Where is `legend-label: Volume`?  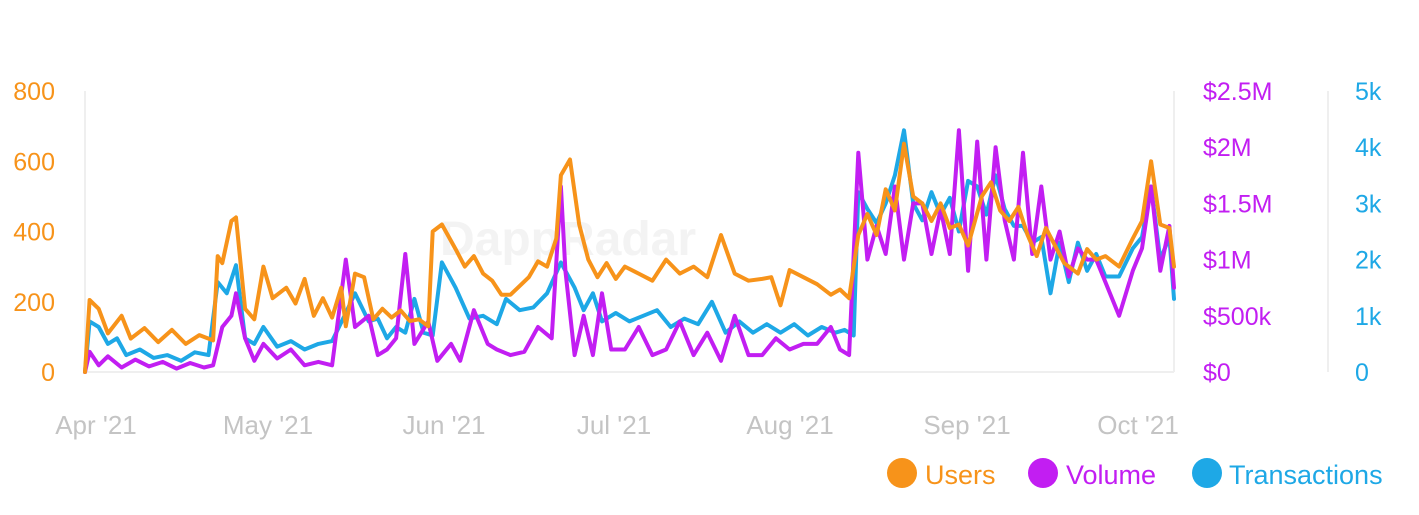
legend-label: Volume is located at coordinates (1111, 475).